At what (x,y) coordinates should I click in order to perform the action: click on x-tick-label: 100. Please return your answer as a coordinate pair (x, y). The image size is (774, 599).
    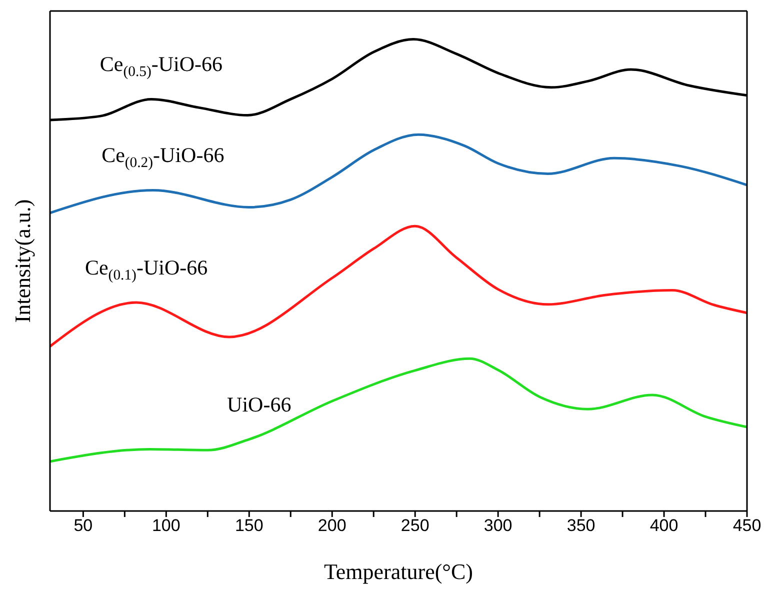
    Looking at the image, I should click on (166, 526).